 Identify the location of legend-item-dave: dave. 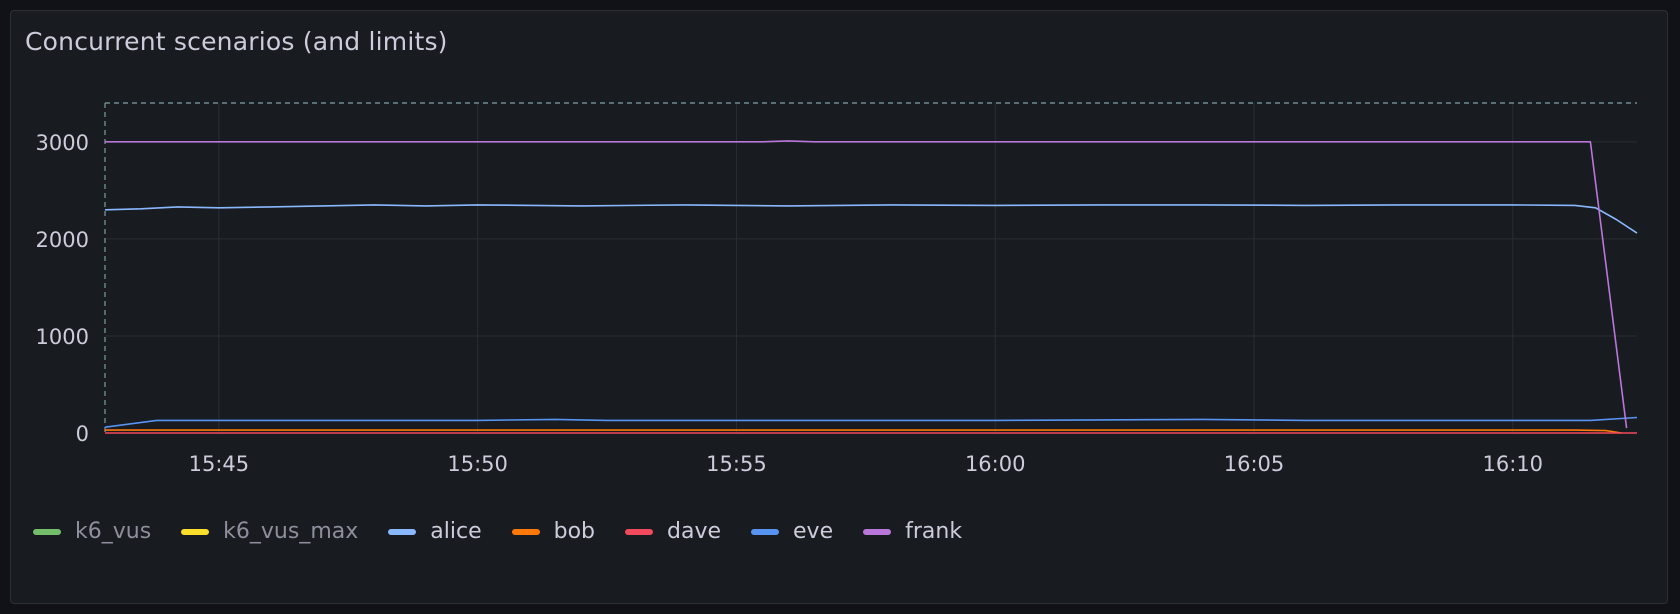
(673, 531).